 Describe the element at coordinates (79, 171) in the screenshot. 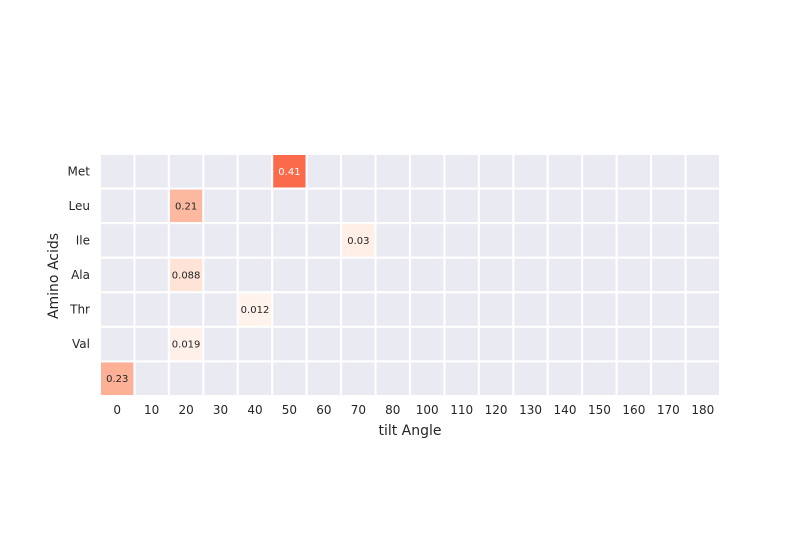

I see `y-tick-label: Met` at that location.